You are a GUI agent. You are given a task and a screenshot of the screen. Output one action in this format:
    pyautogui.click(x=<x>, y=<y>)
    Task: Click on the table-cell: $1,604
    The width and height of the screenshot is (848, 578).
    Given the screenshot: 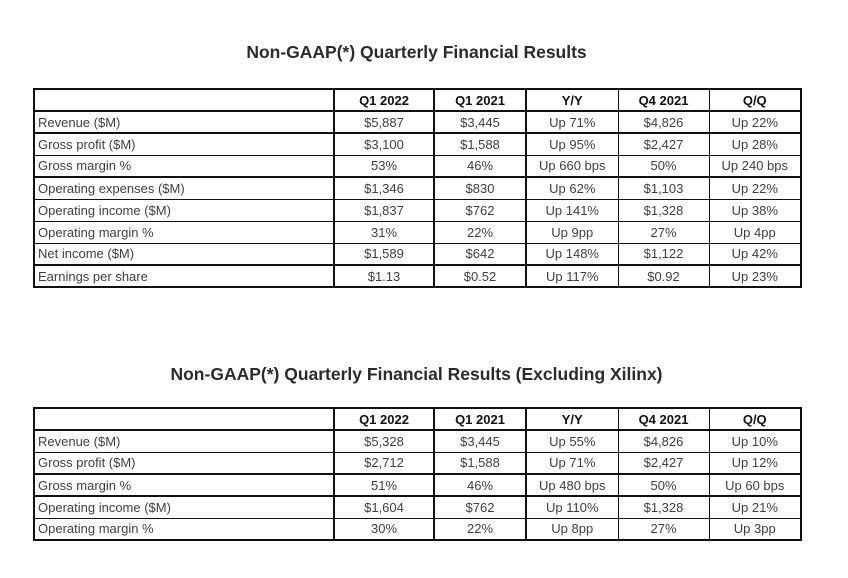 What is the action you would take?
    pyautogui.click(x=384, y=507)
    